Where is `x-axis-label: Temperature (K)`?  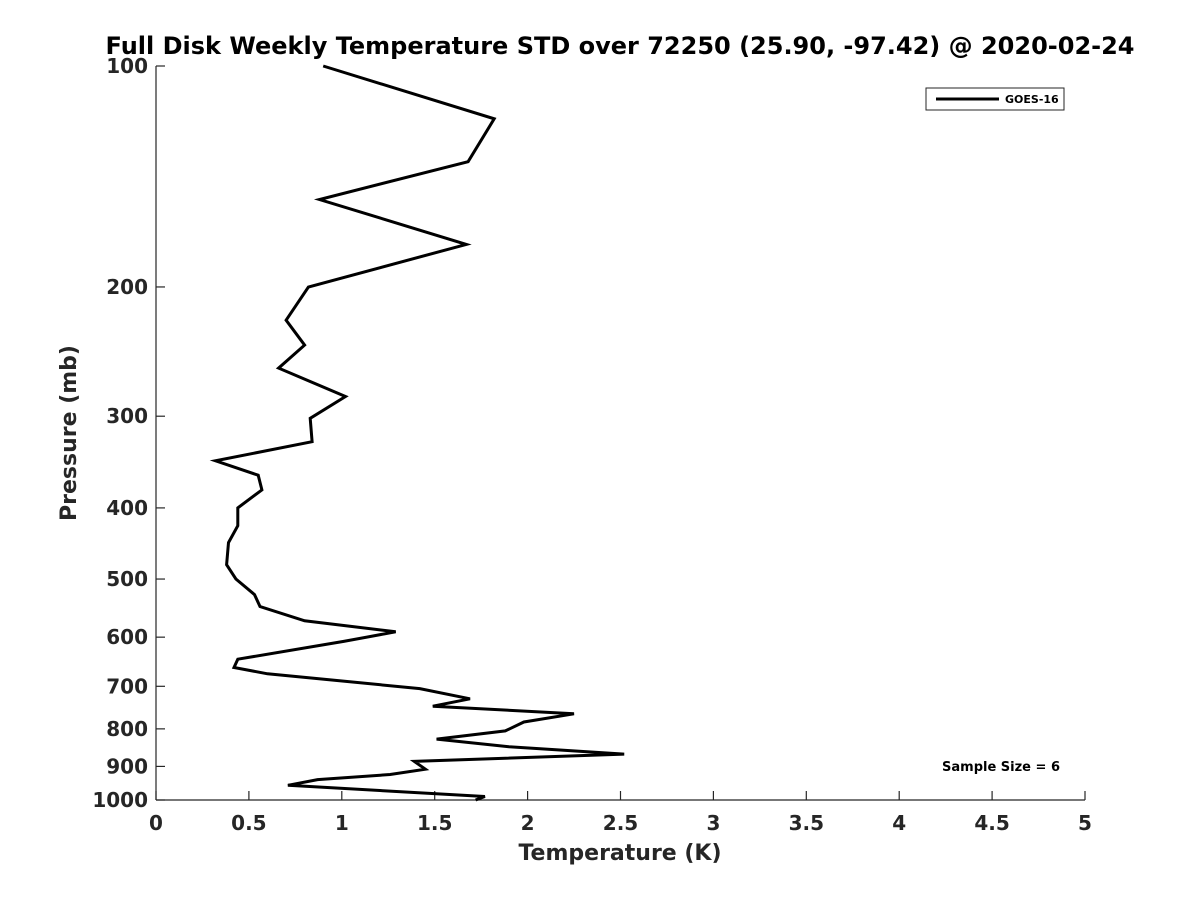 x-axis-label: Temperature (K) is located at coordinates (619, 853).